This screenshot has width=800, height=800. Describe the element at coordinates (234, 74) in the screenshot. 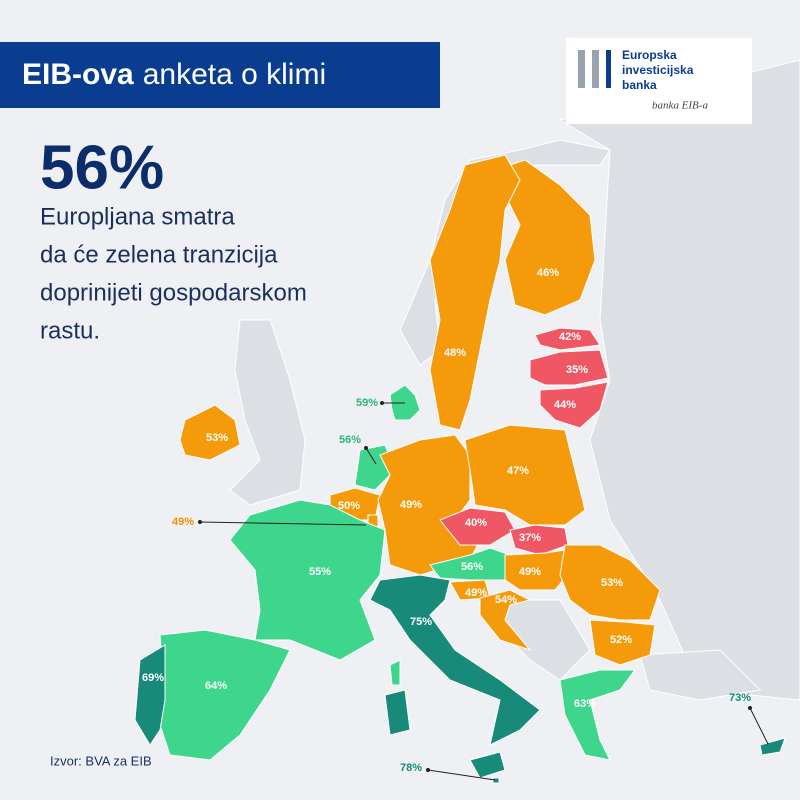

I see `title-rest: anketa o klimi` at that location.